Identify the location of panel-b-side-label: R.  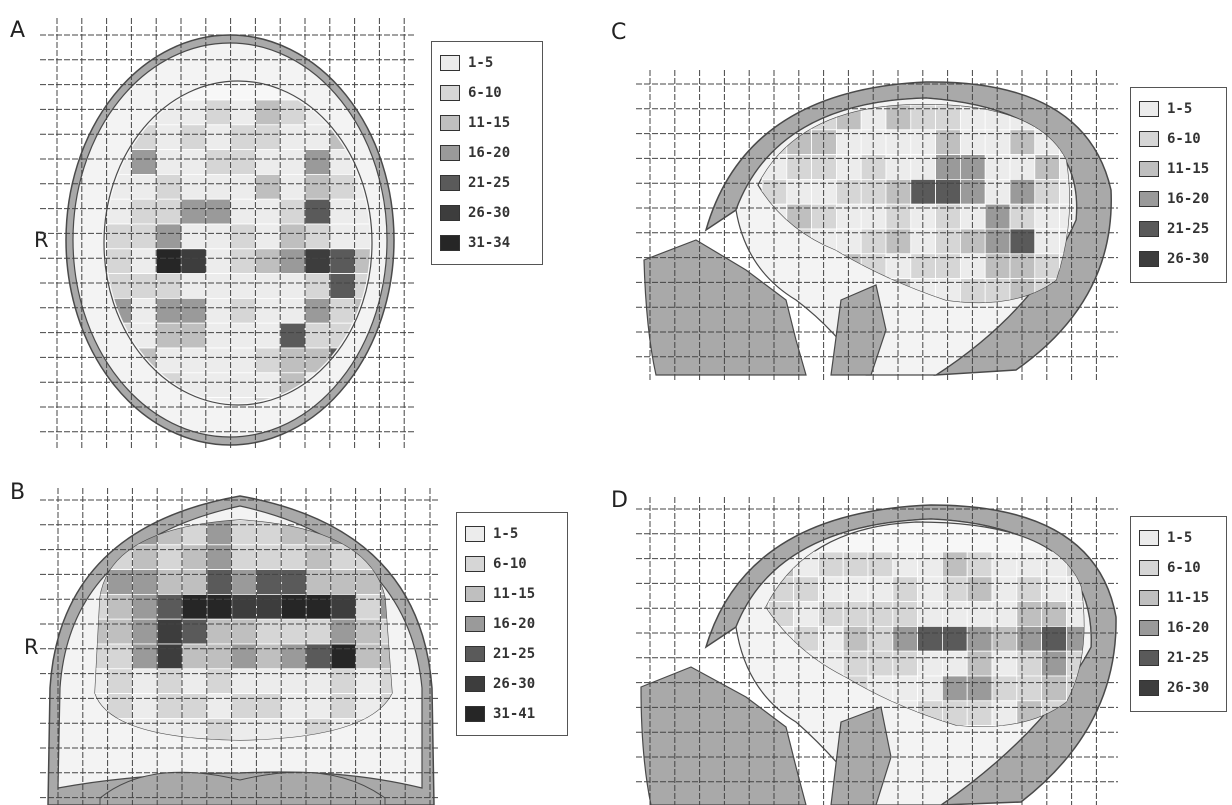
(31, 647).